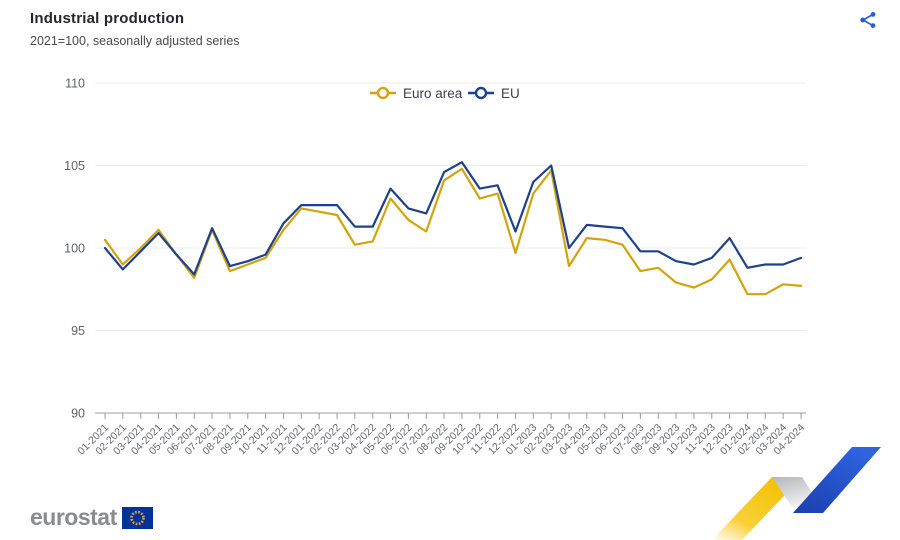 This screenshot has width=900, height=540. Describe the element at coordinates (135, 41) in the screenshot. I see `page-subtitle: 2021=100, seasonally adjusted series` at that location.